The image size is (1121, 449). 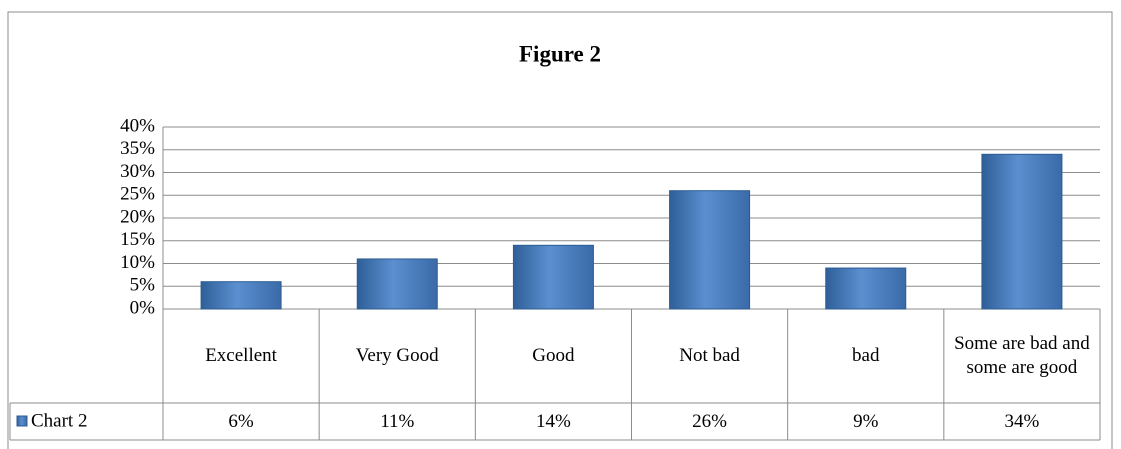 What do you see at coordinates (137, 239) in the screenshot?
I see `y-tick-label: 15%` at bounding box center [137, 239].